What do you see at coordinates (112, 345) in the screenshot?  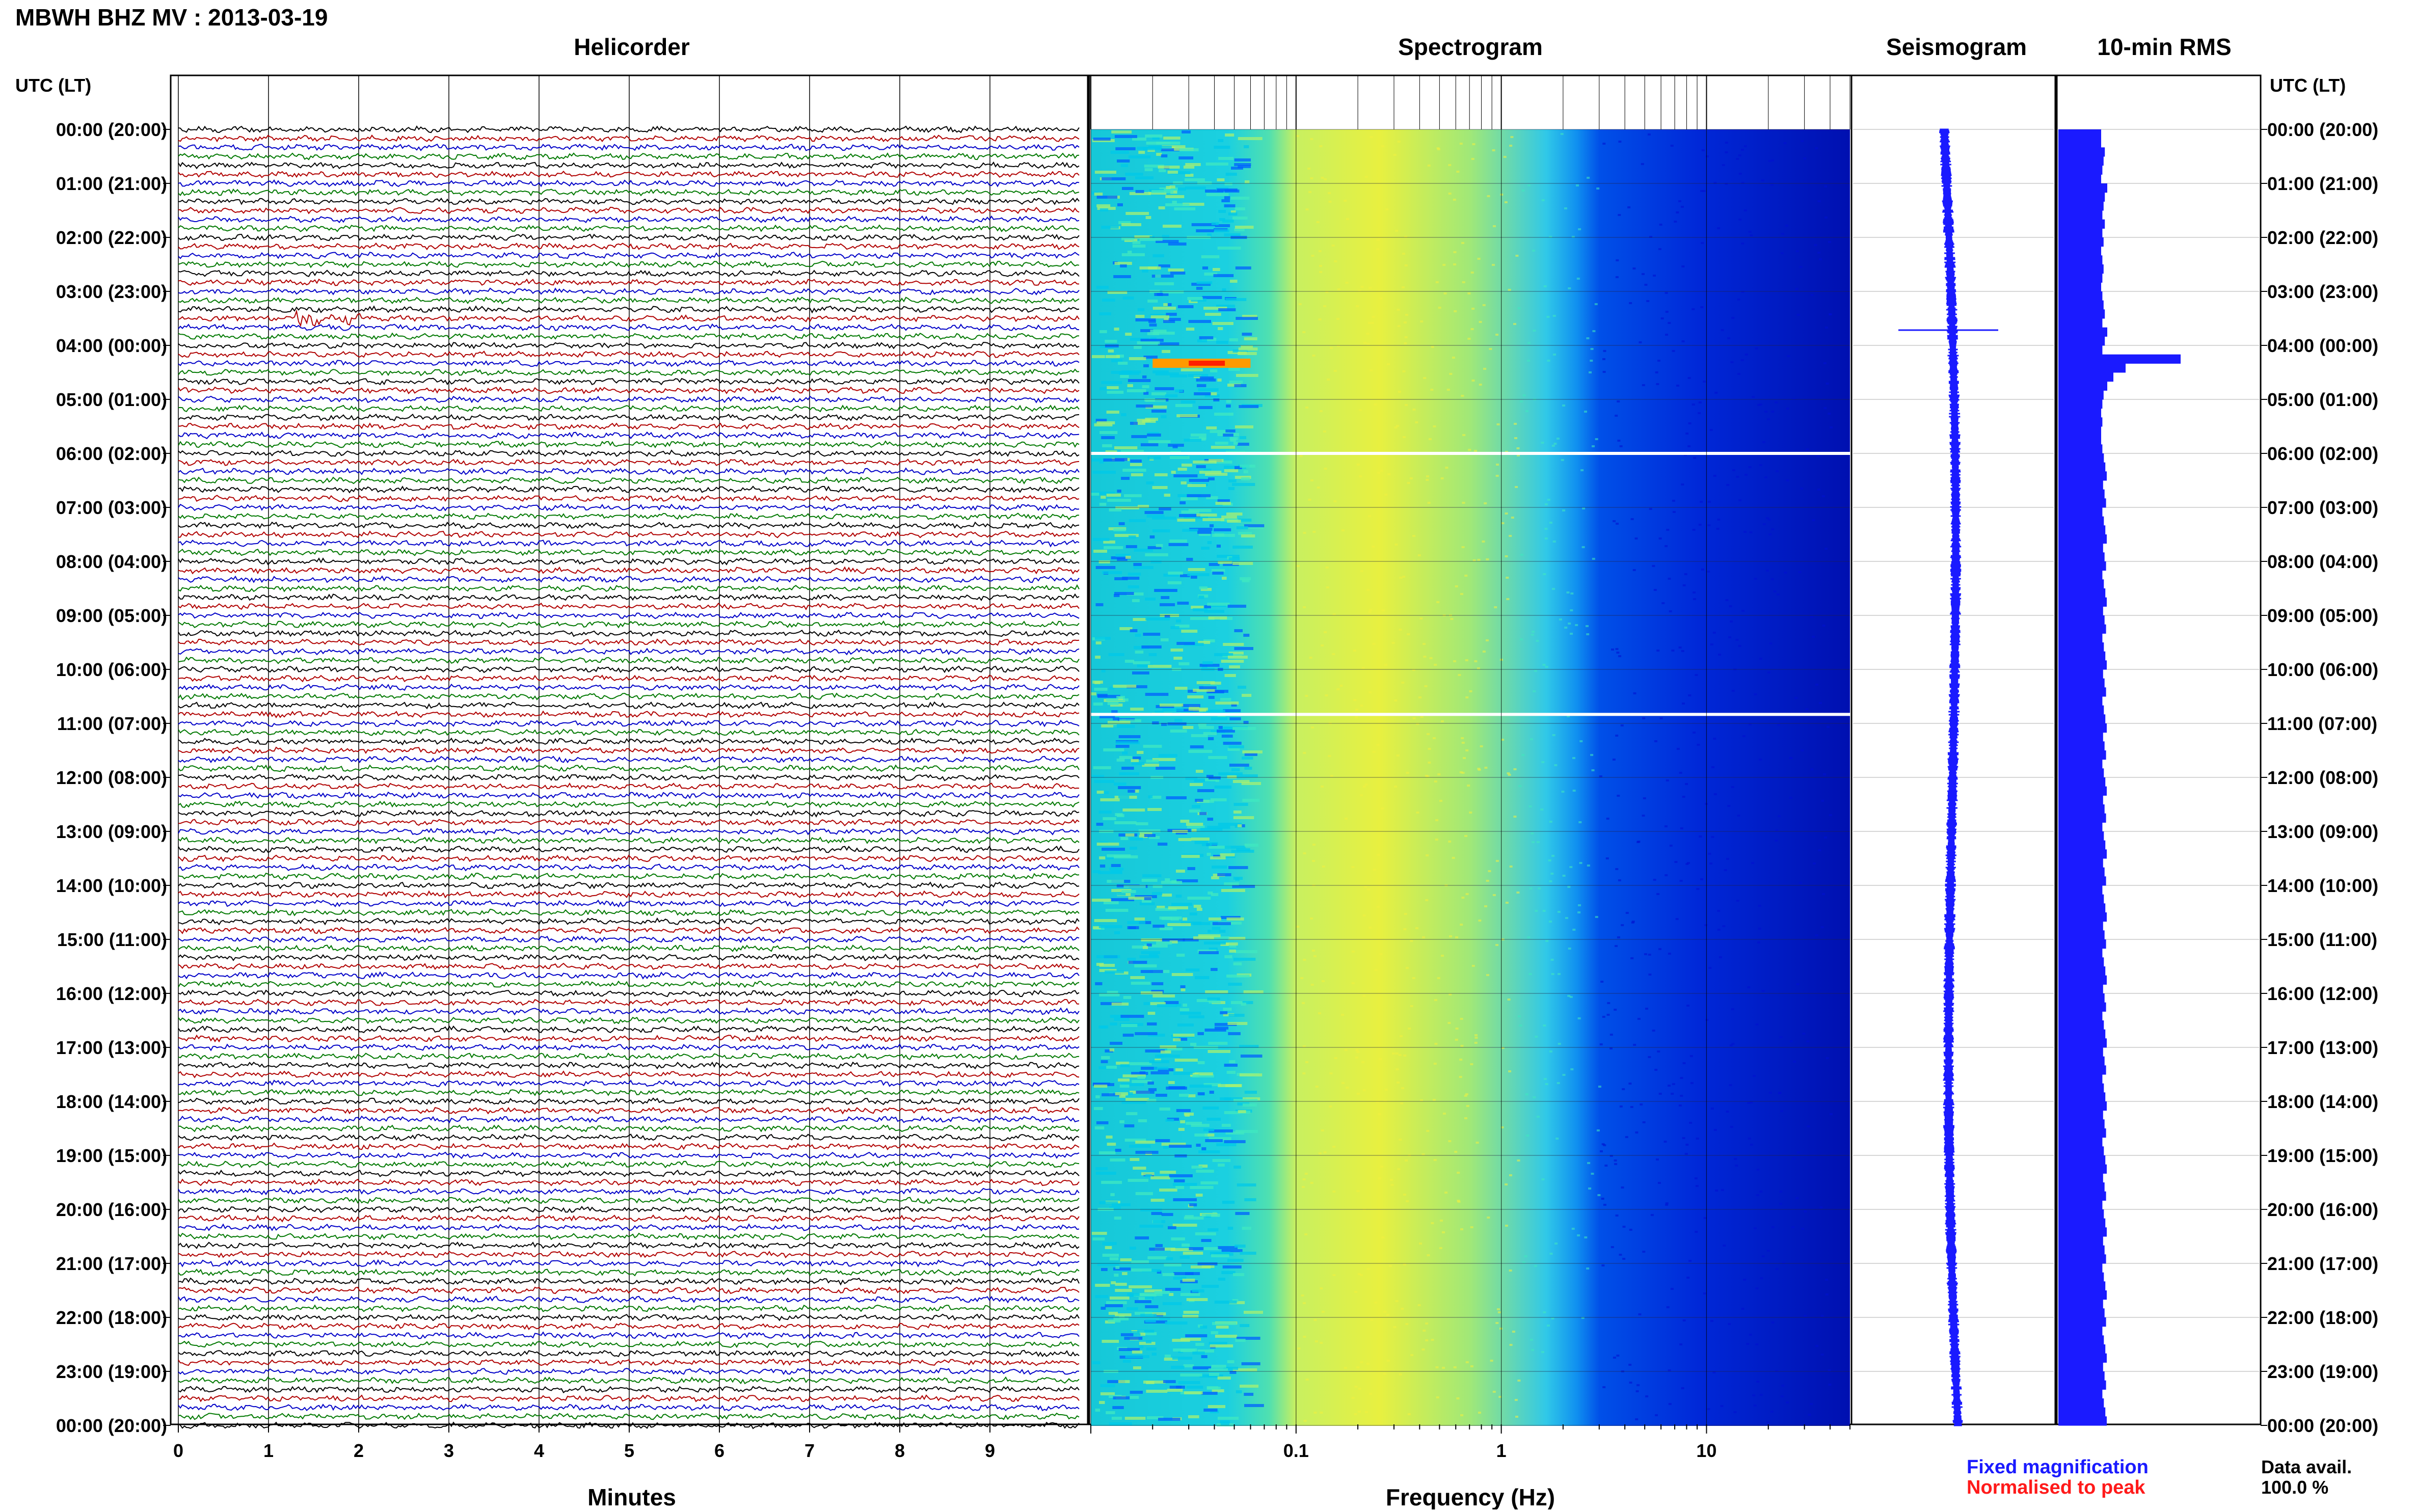 I see `hour-label-left: 04:00 (00:00)` at bounding box center [112, 345].